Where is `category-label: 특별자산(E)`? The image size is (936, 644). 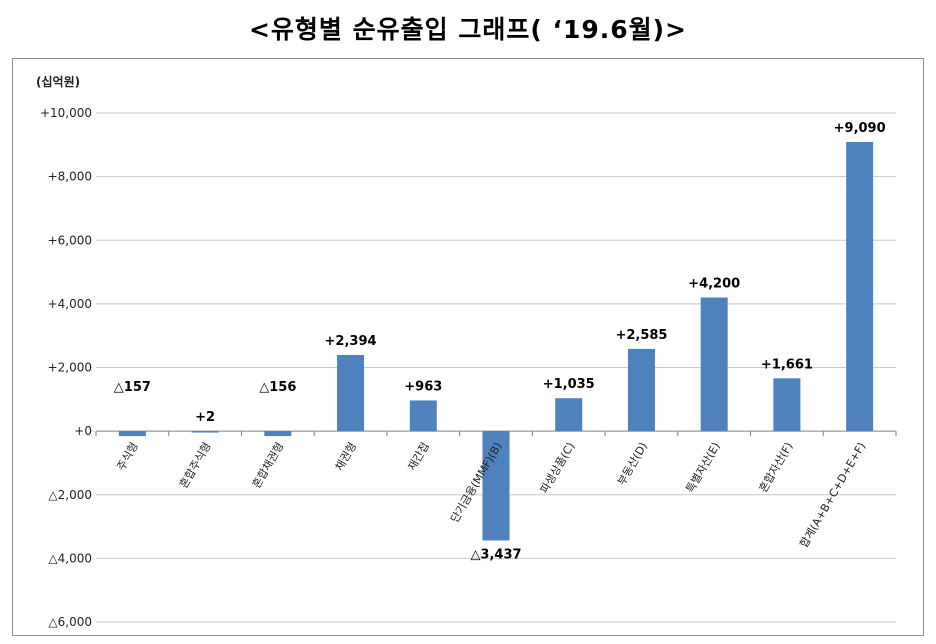 category-label: 특별자산(E) is located at coordinates (703, 467).